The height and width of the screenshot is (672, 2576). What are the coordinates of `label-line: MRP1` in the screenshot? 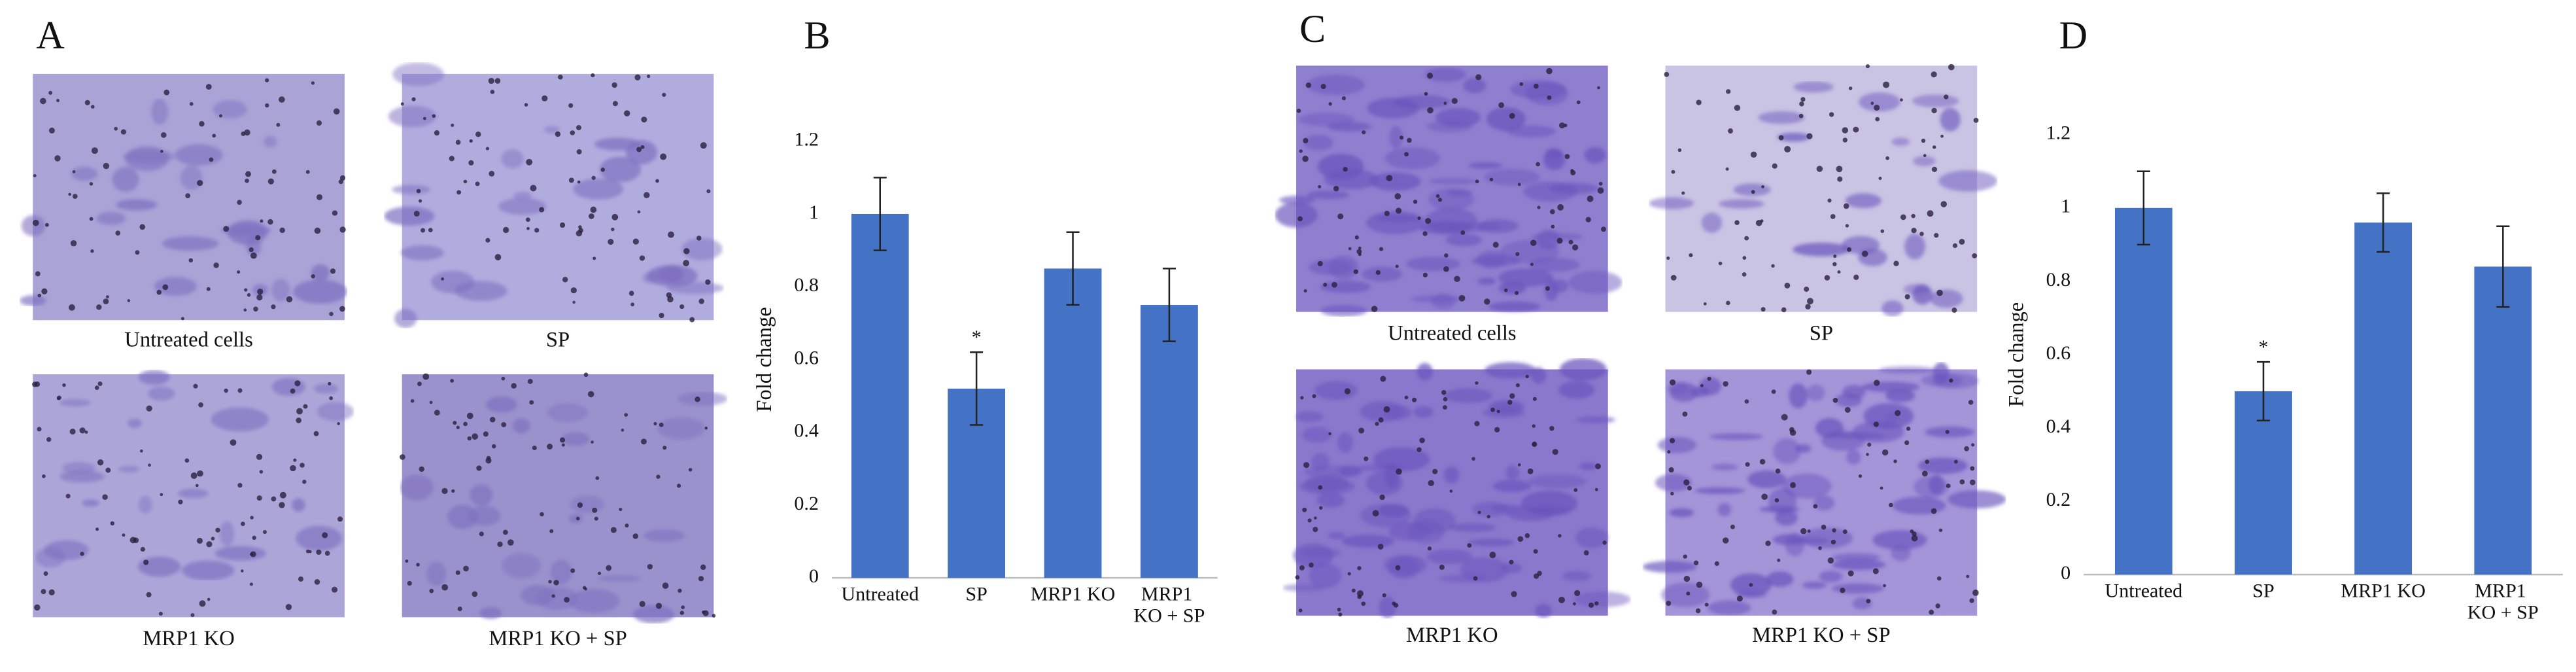 It's located at (1169, 594).